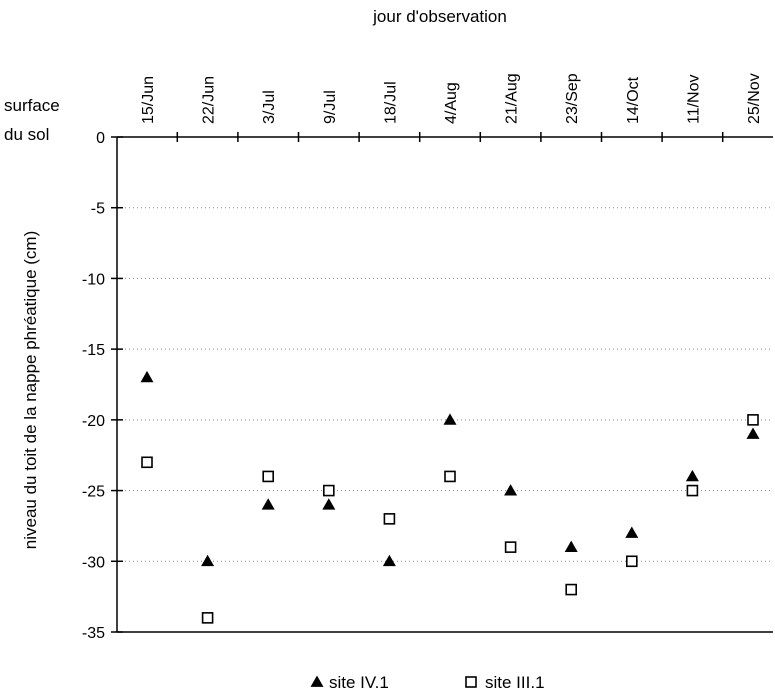  What do you see at coordinates (26, 134) in the screenshot?
I see `corner-label-line2: du sol` at bounding box center [26, 134].